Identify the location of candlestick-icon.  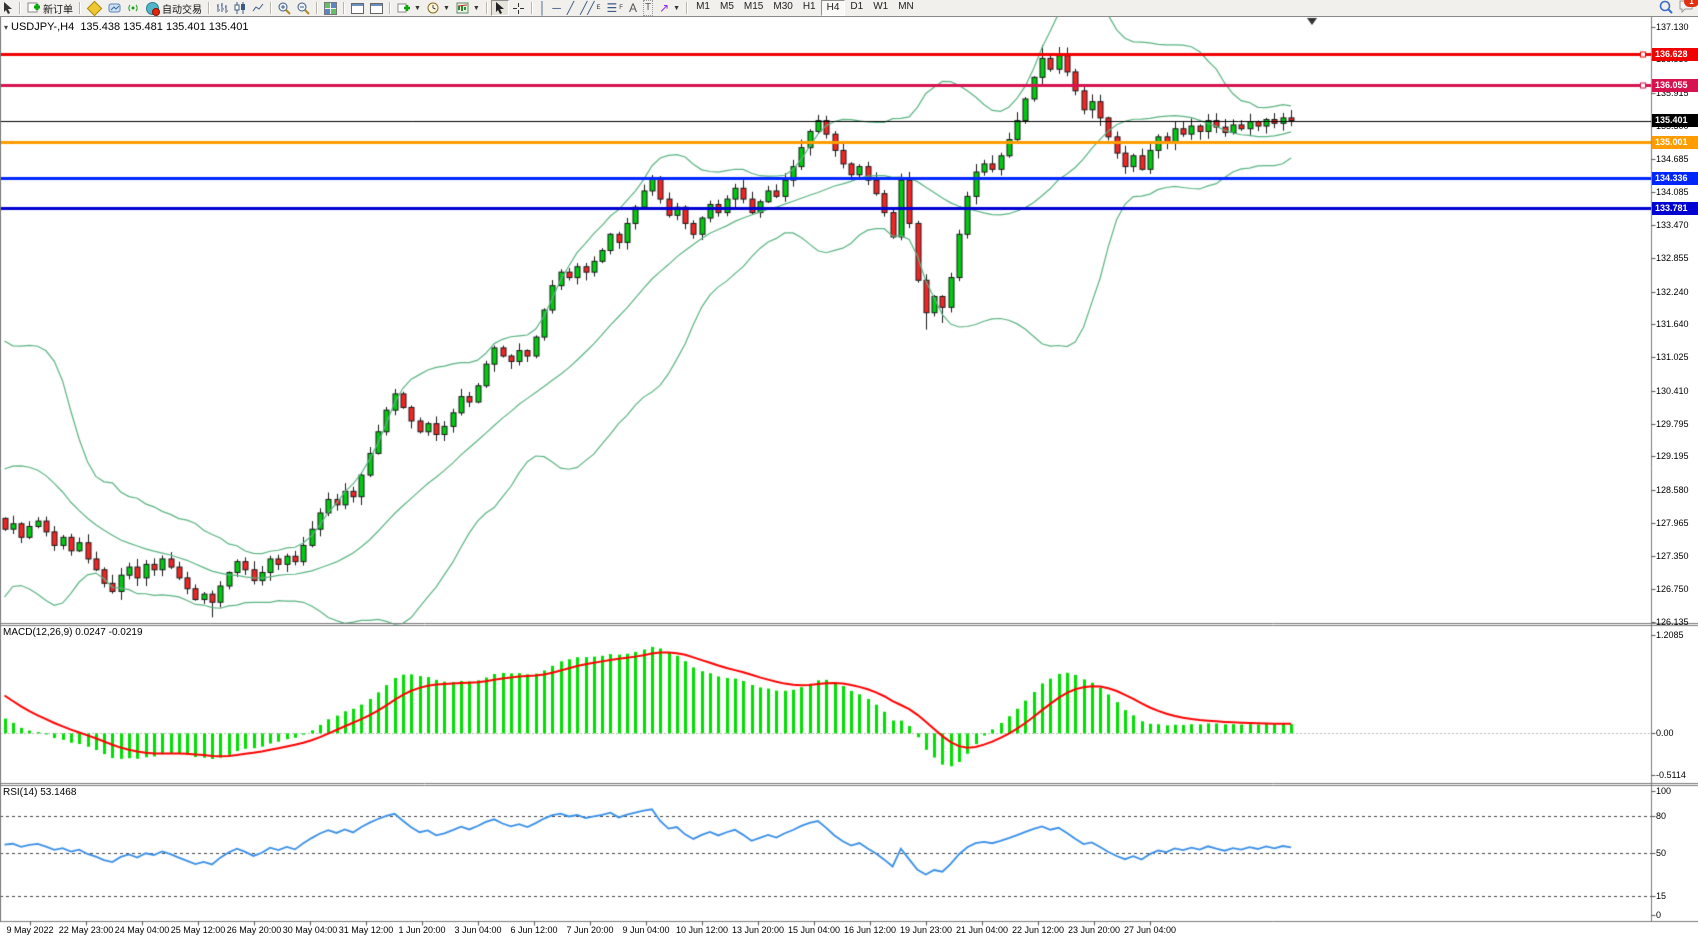
(239, 8).